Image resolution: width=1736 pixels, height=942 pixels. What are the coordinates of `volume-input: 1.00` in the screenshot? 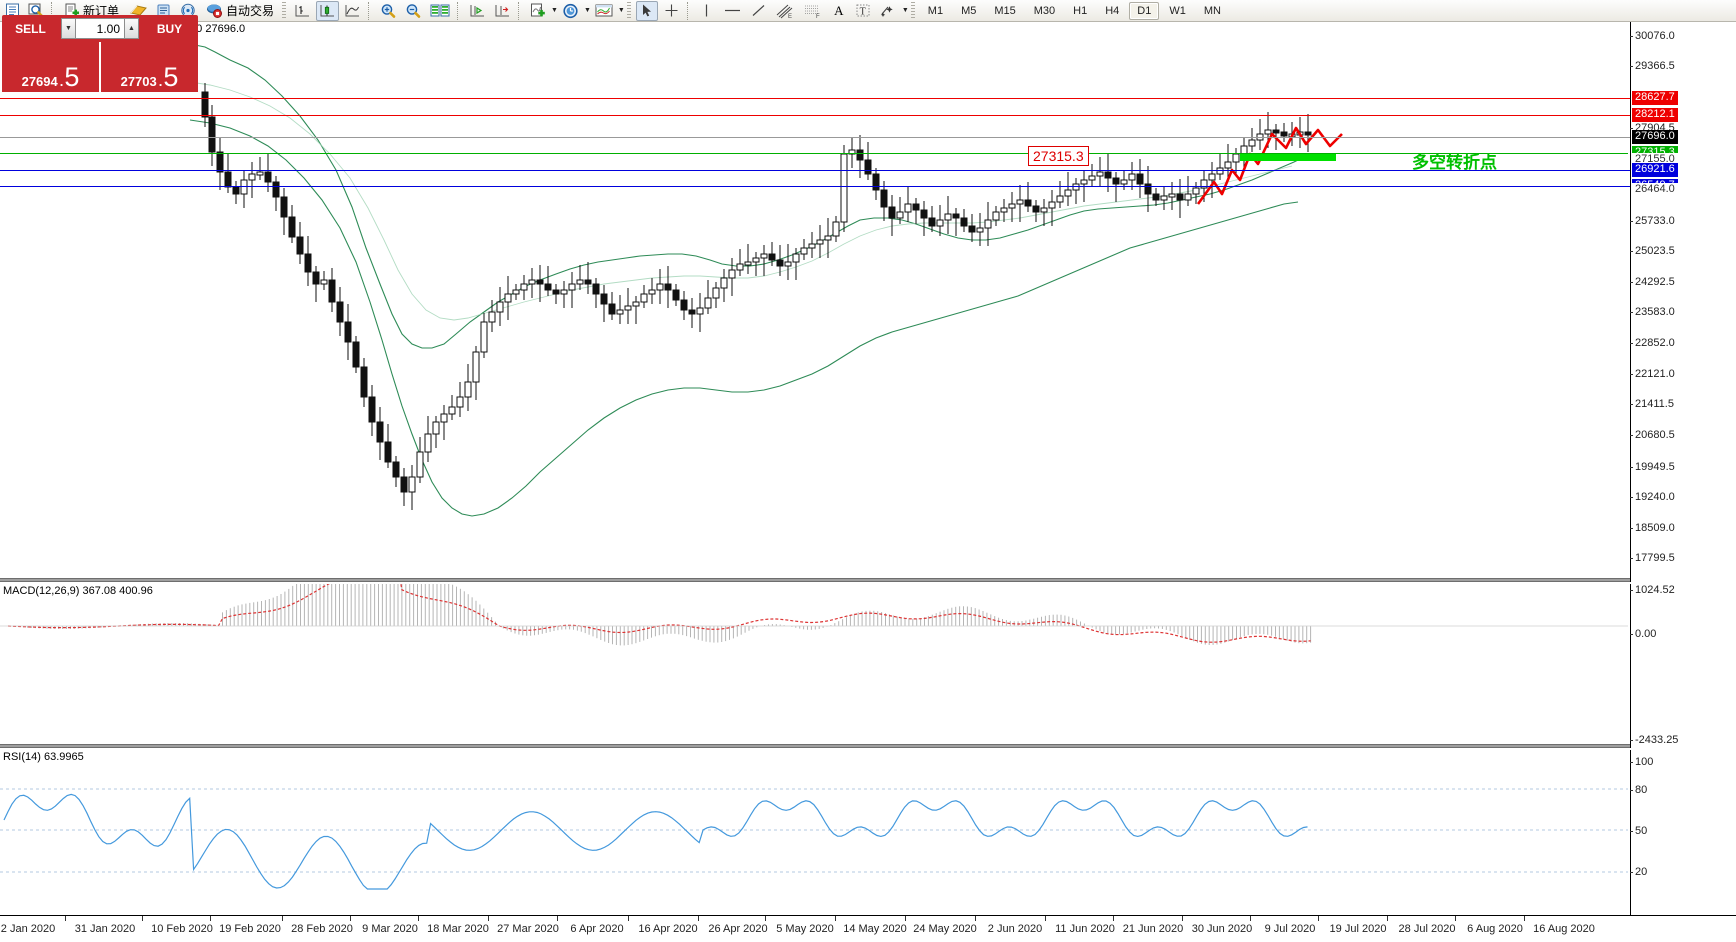 It's located at (100, 28).